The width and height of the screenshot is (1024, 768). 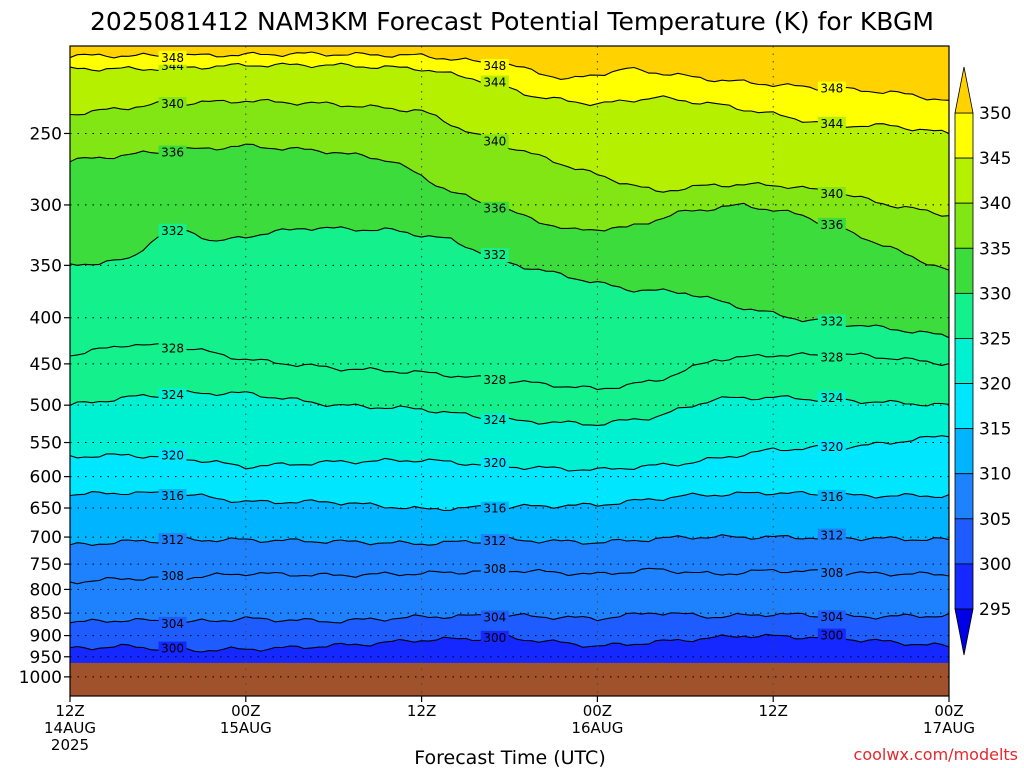 I want to click on x-tick-label: 16AUG, so click(x=597, y=728).